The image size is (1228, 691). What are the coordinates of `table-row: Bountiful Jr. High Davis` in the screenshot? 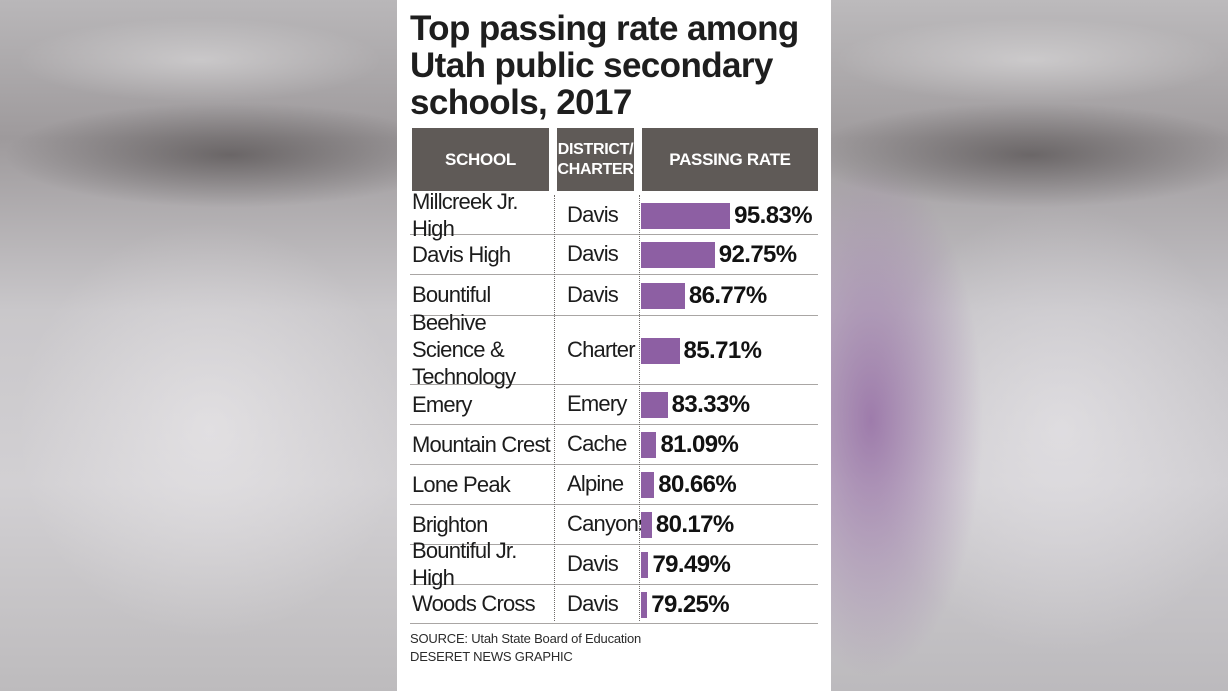 It's located at (614, 564).